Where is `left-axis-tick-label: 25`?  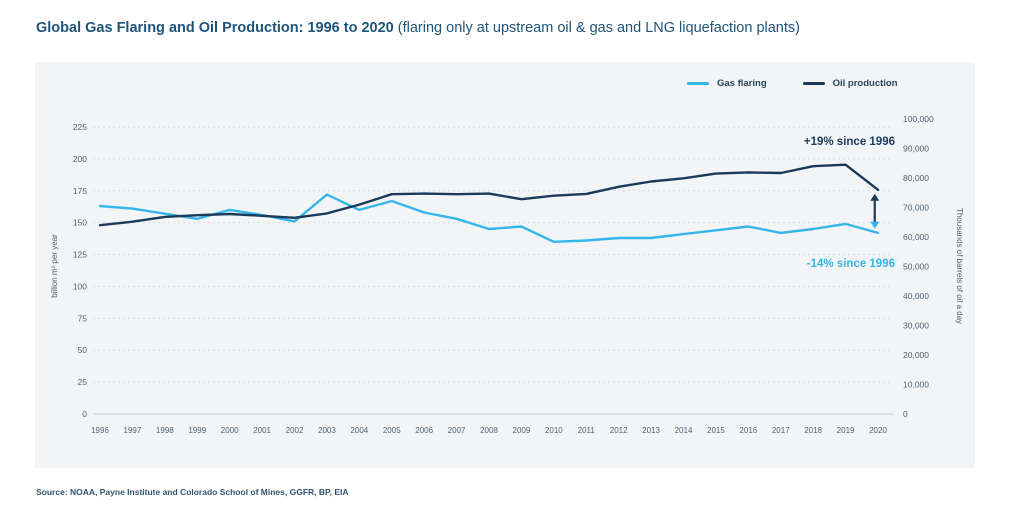
left-axis-tick-label: 25 is located at coordinates (83, 382).